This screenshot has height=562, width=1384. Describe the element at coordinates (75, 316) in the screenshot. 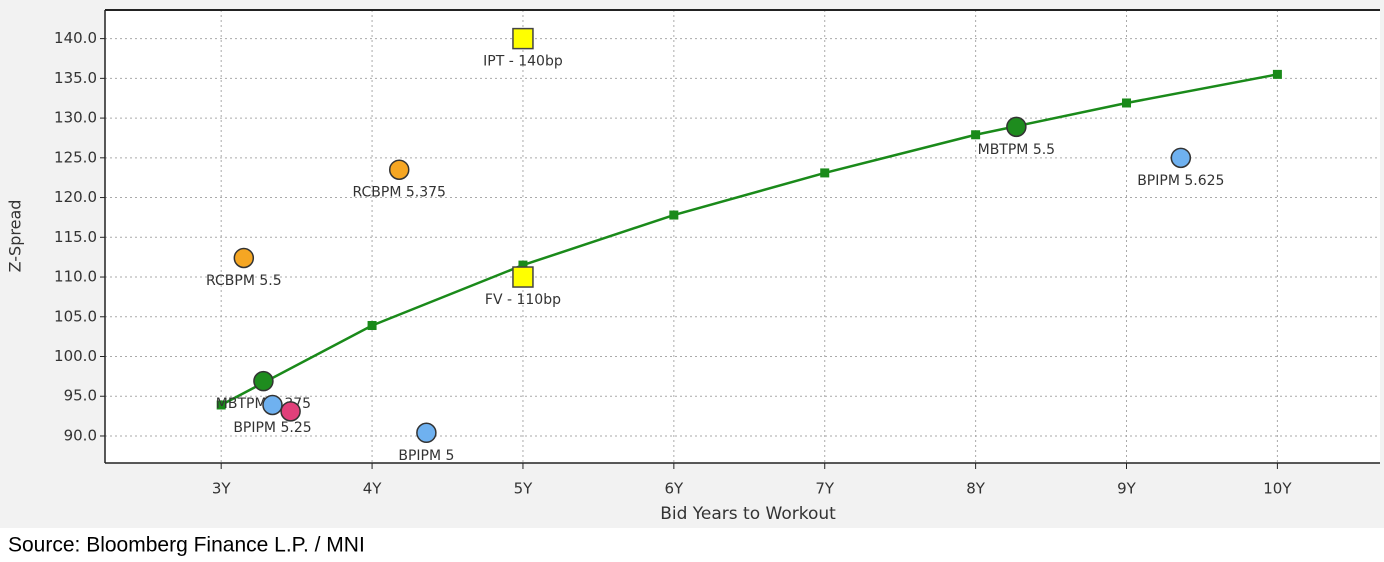

I see `y-tick-label: 105.0` at that location.